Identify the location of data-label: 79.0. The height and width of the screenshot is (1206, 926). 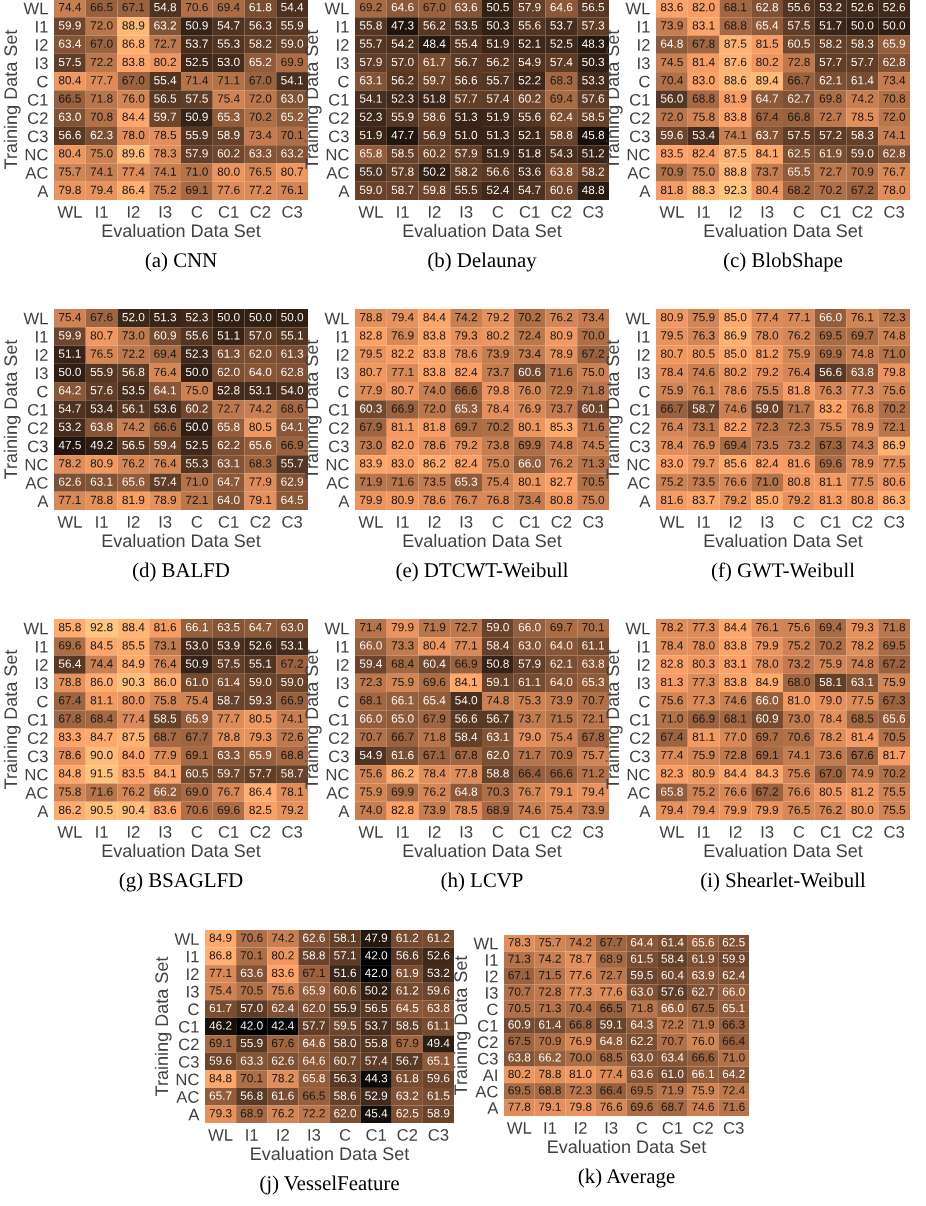
(830, 700).